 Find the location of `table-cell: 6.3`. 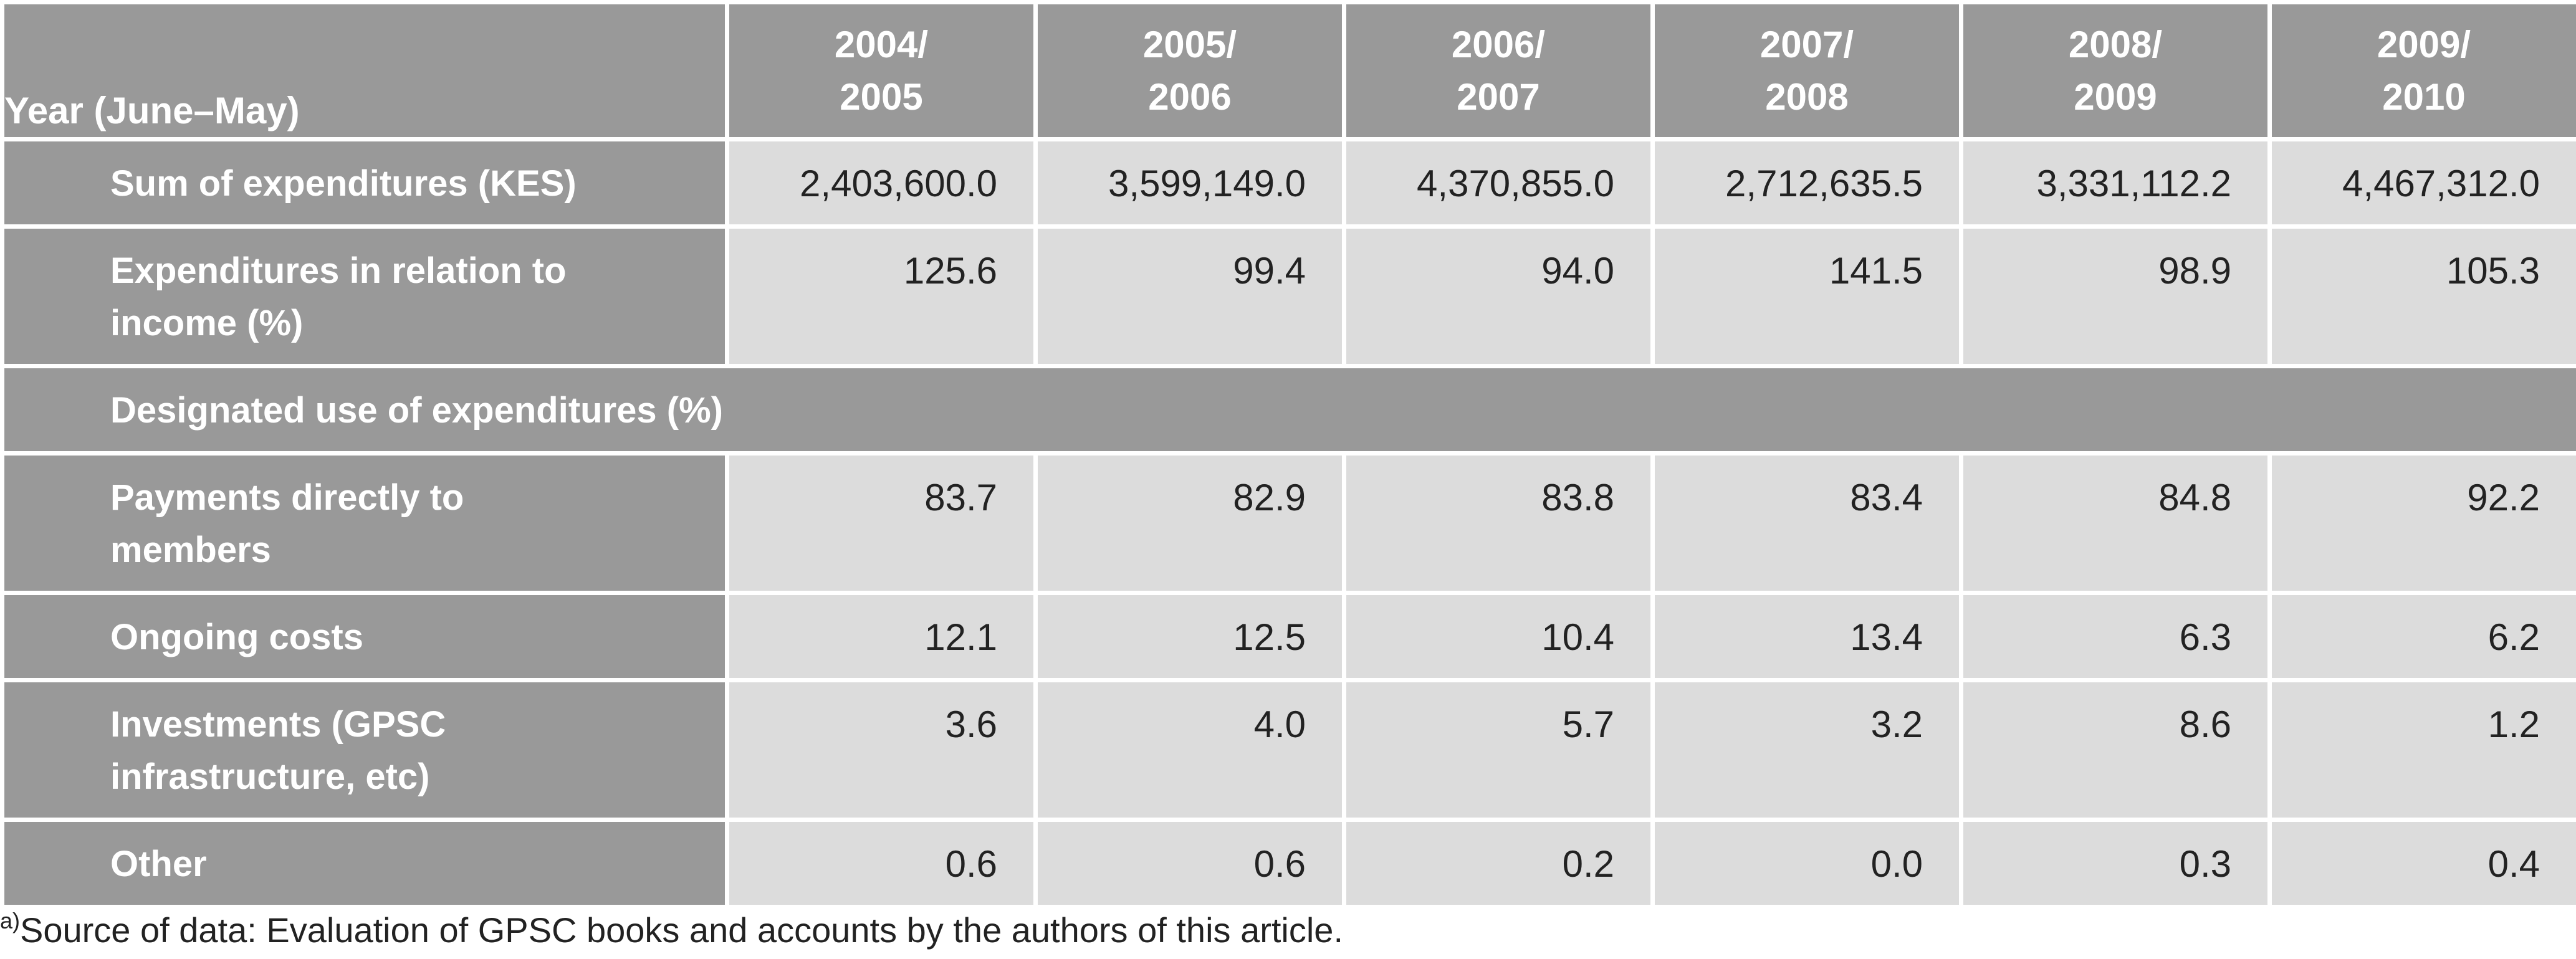

table-cell: 6.3 is located at coordinates (2115, 636).